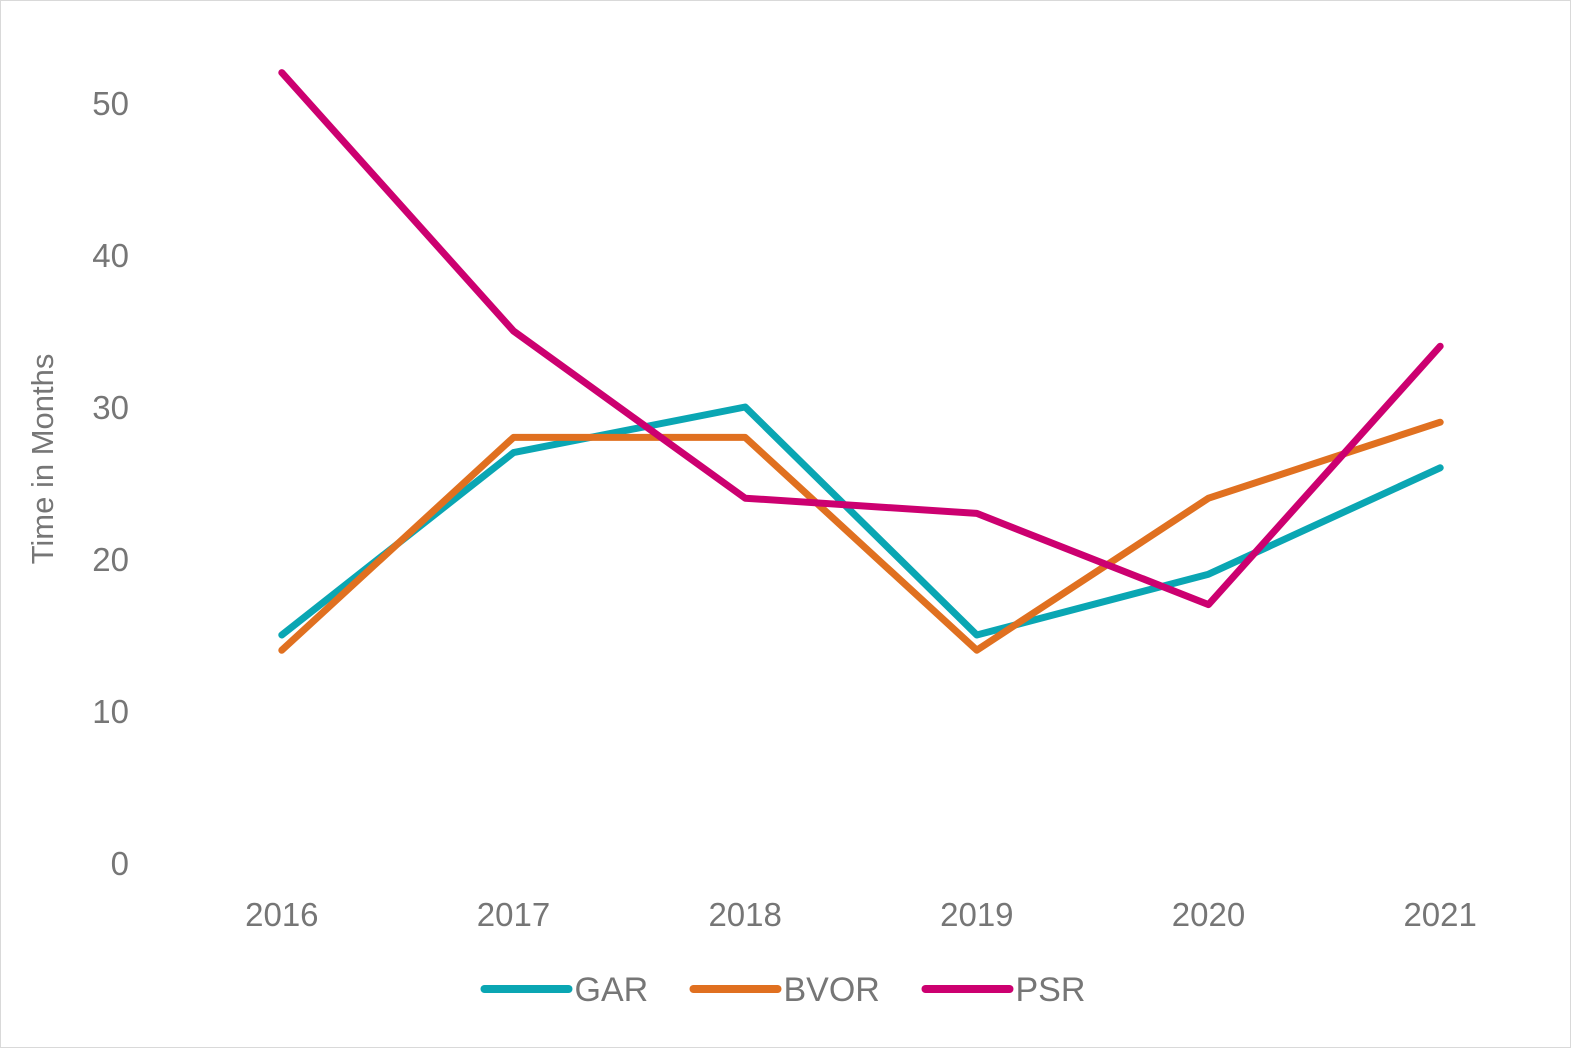 This screenshot has height=1052, width=1571. Describe the element at coordinates (832, 990) in the screenshot. I see `legend-label-bvor: BVOR` at that location.